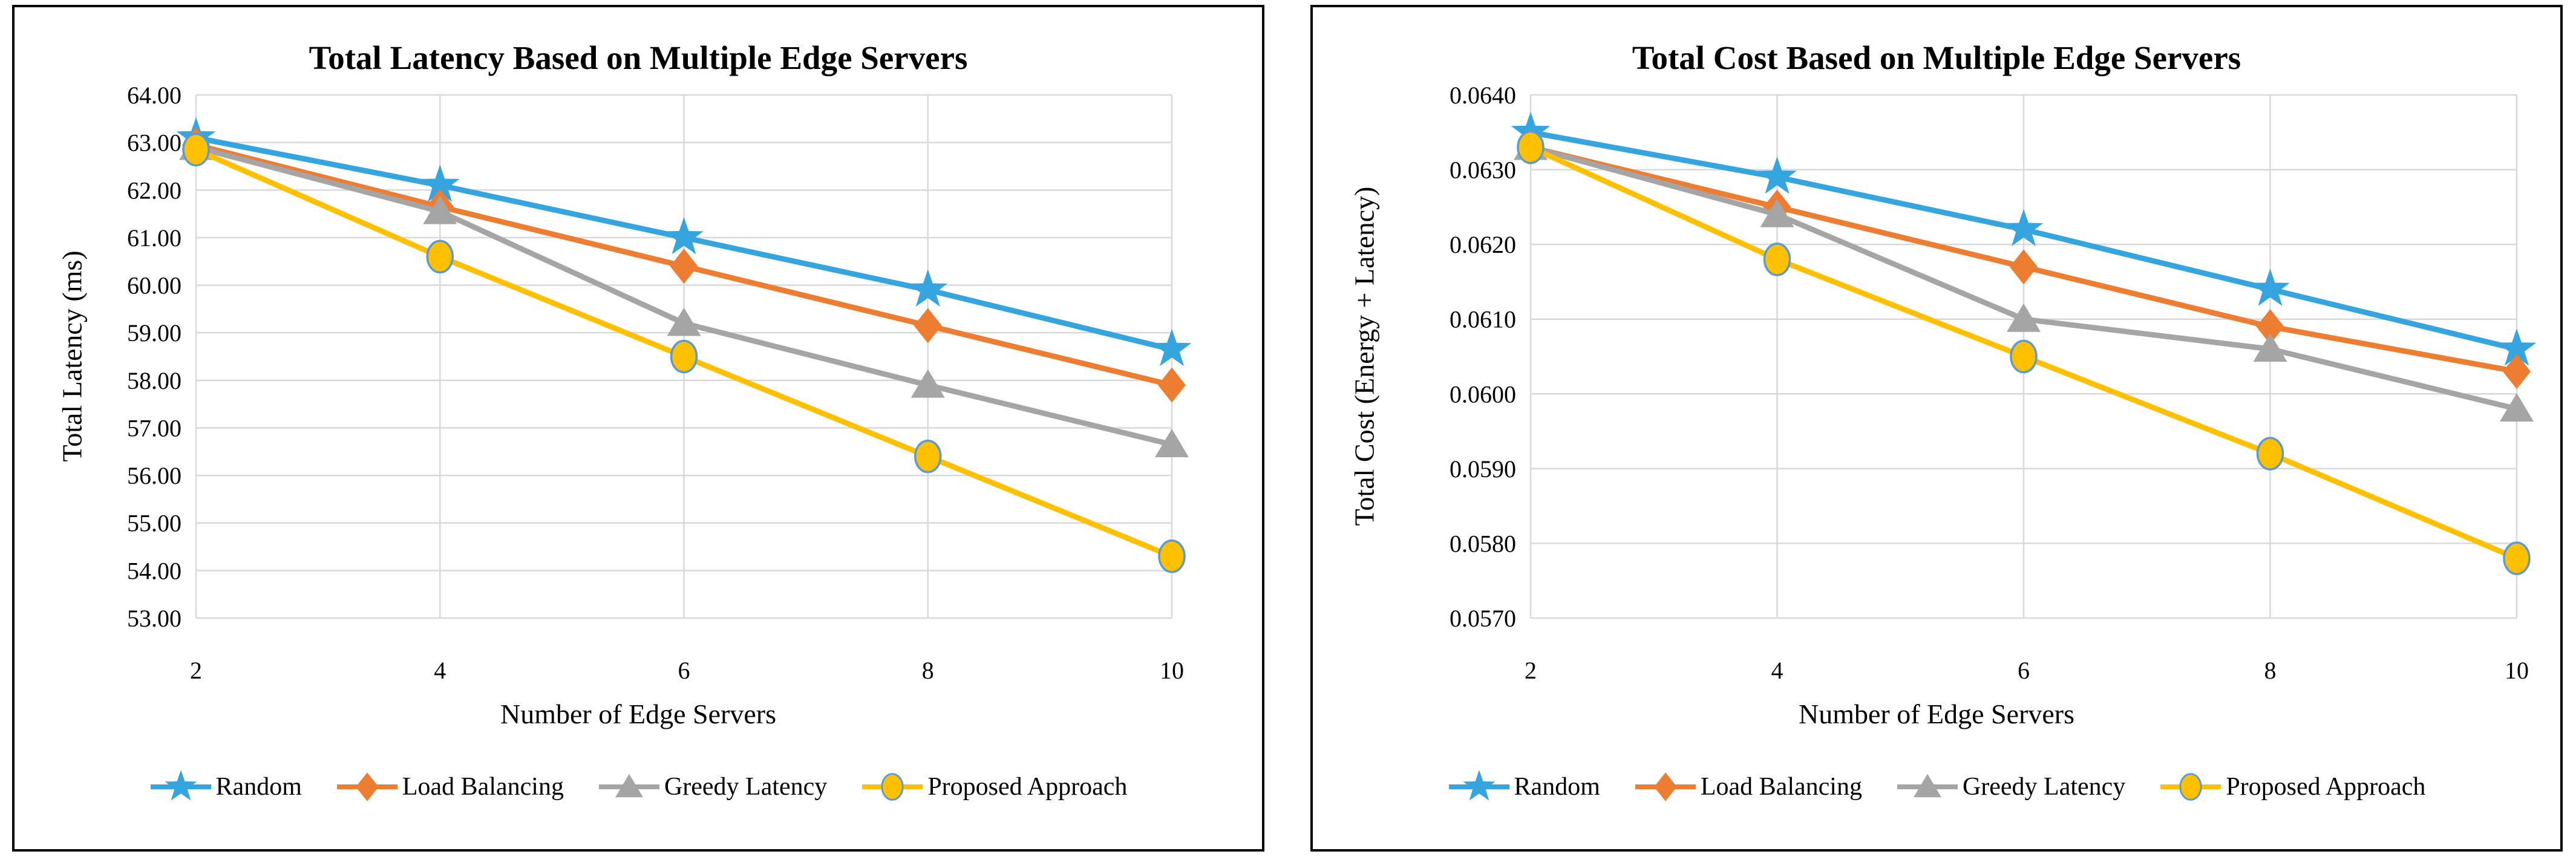 The height and width of the screenshot is (857, 2576). I want to click on y-tick-label: 60.00, so click(154, 285).